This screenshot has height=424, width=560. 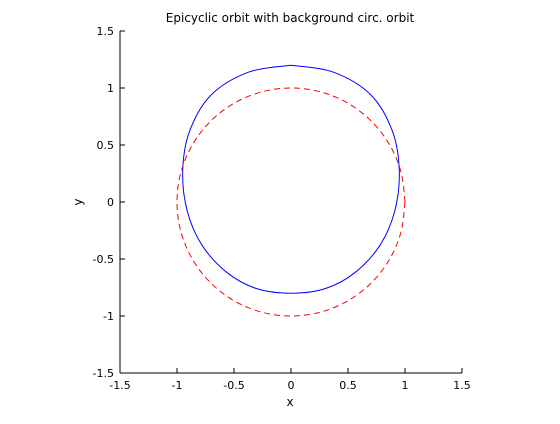 I want to click on y-tick-label: -1, so click(x=108, y=316).